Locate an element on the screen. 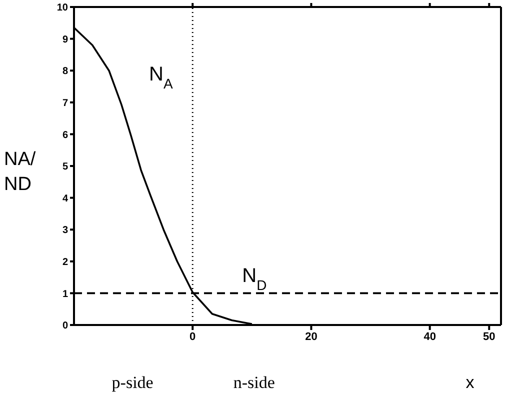 The width and height of the screenshot is (508, 400). y-tick-label: 6 is located at coordinates (65, 135).